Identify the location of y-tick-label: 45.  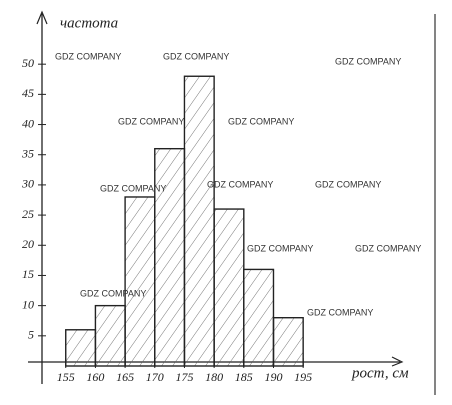
(28, 93).